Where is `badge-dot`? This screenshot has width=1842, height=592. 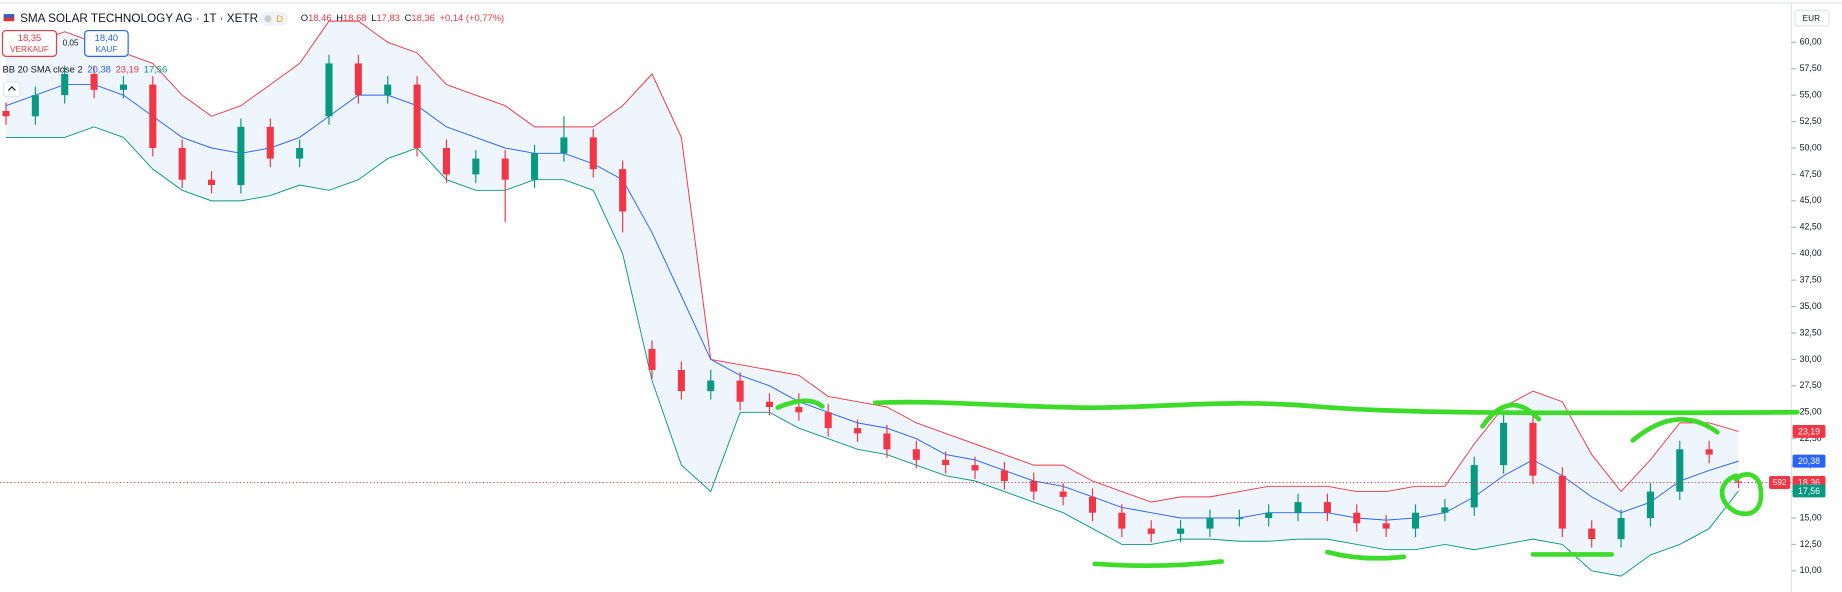 badge-dot is located at coordinates (268, 19).